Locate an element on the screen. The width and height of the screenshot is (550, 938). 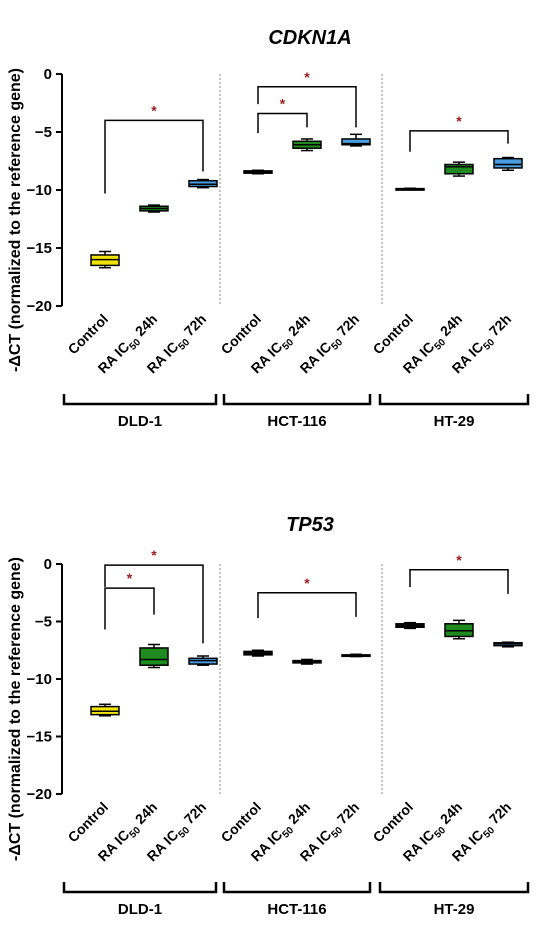
chart-title: CDKN1A is located at coordinates (309, 38).